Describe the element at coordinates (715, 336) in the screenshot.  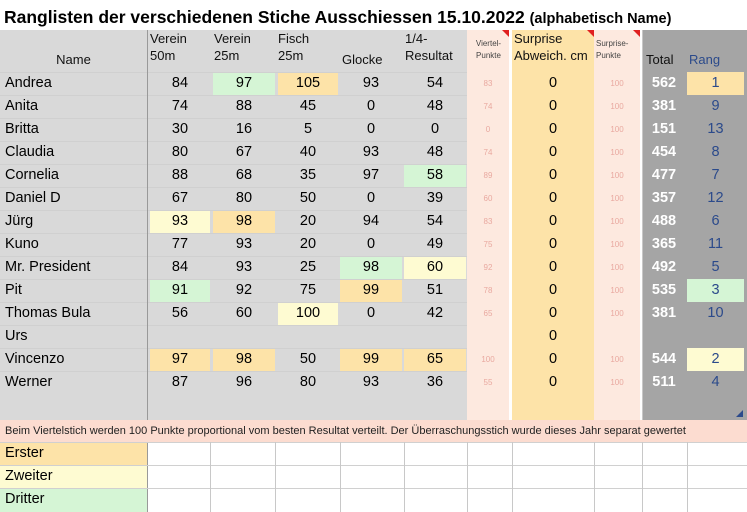
I see `cell-rang` at that location.